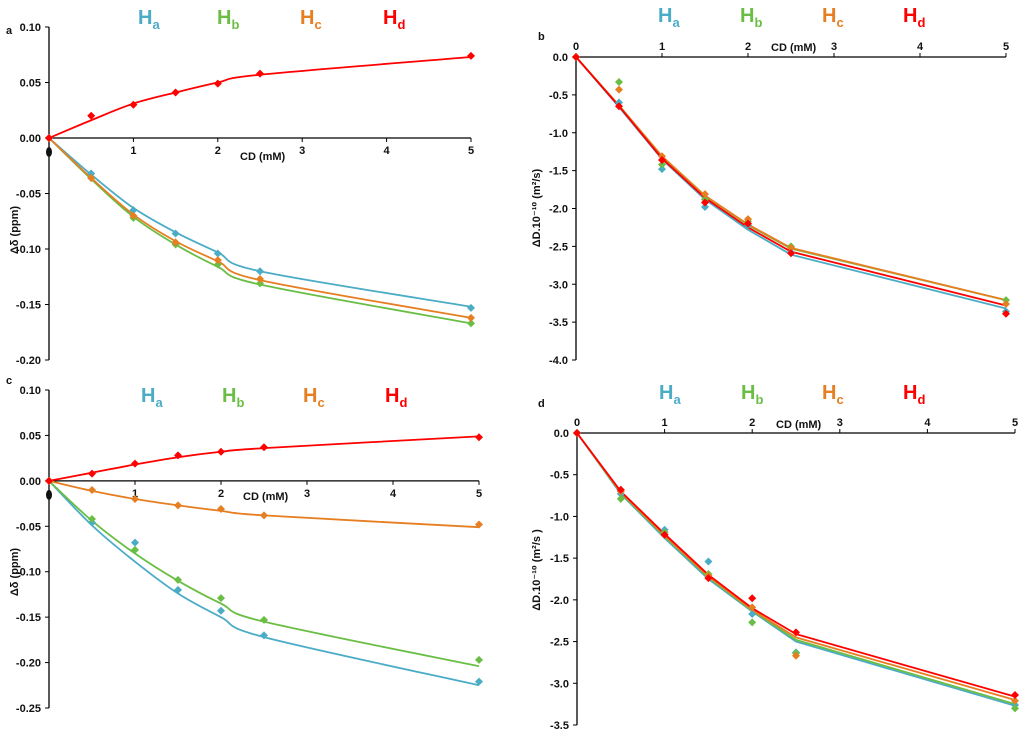  Describe the element at coordinates (669, 17) in the screenshot. I see `legend-entry-a: Ha` at that location.